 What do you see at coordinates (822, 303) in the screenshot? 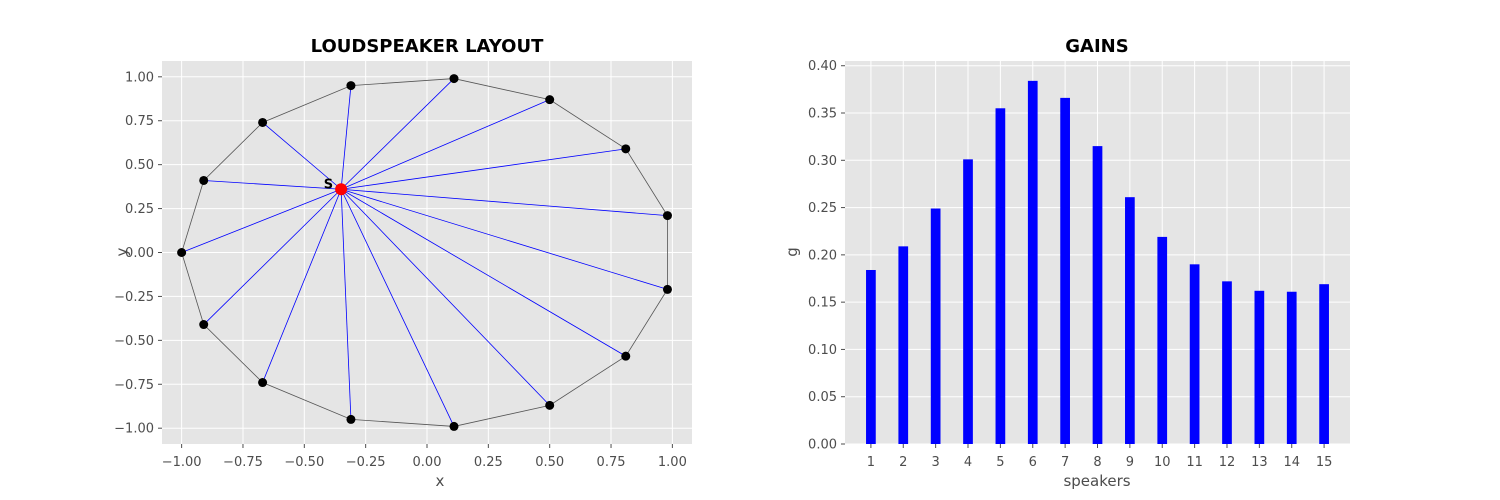
I see `tick-label-y: 0.15` at bounding box center [822, 303].